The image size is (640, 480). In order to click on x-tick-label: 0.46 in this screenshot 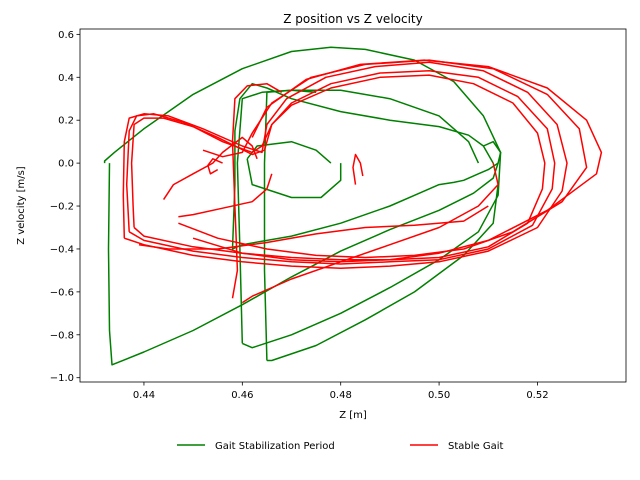, I will do `click(242, 395)`.